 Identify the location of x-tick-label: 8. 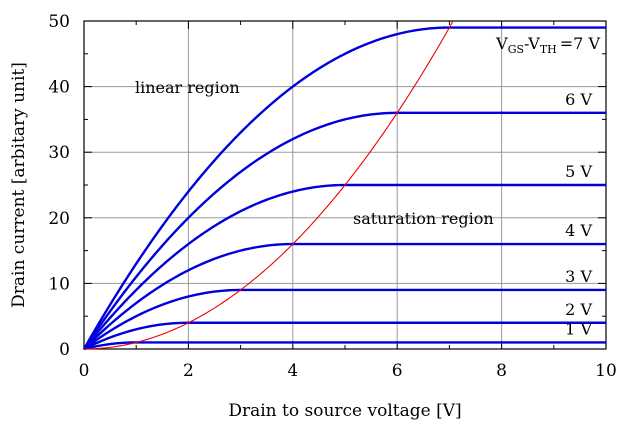
(501, 371).